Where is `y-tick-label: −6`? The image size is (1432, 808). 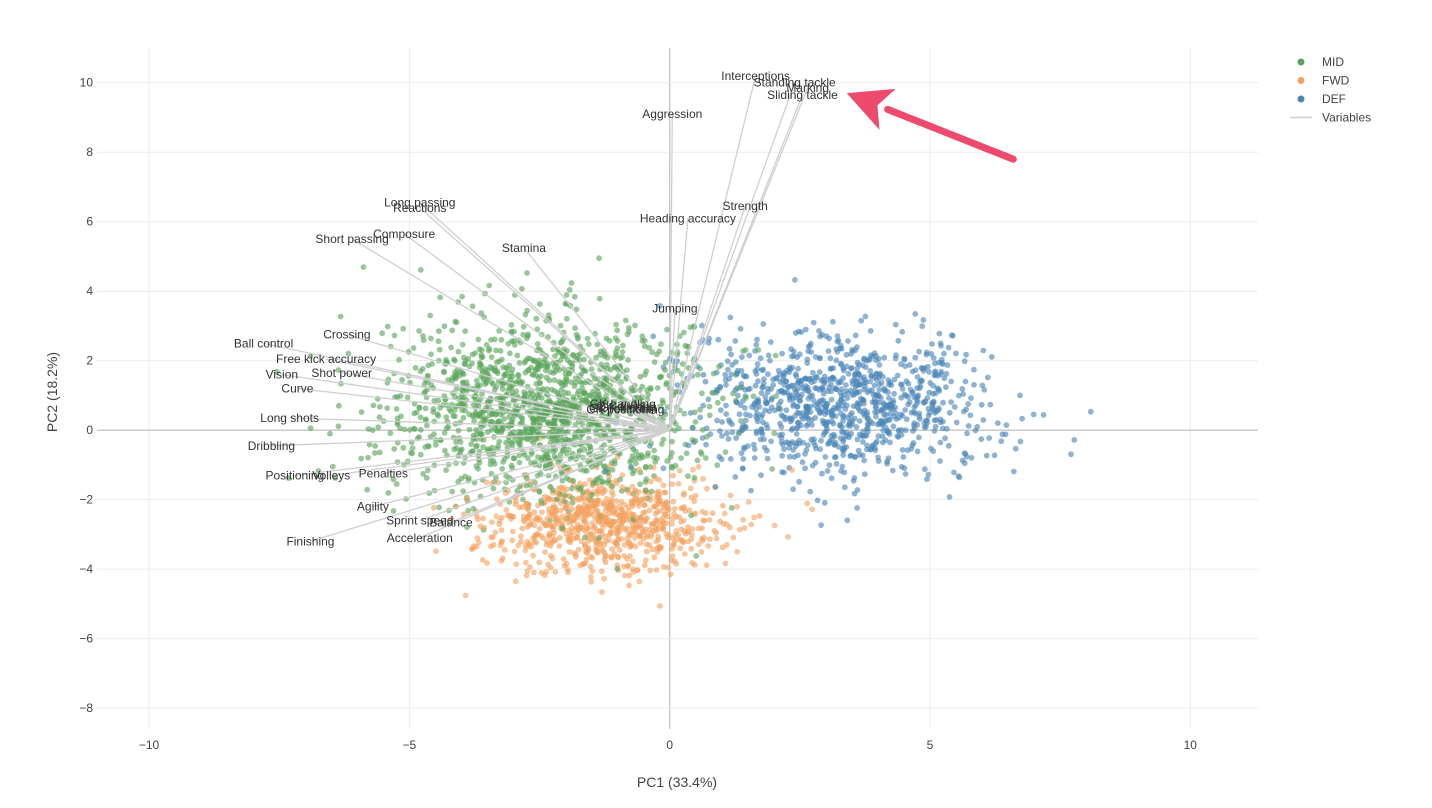 y-tick-label: −6 is located at coordinates (86, 639).